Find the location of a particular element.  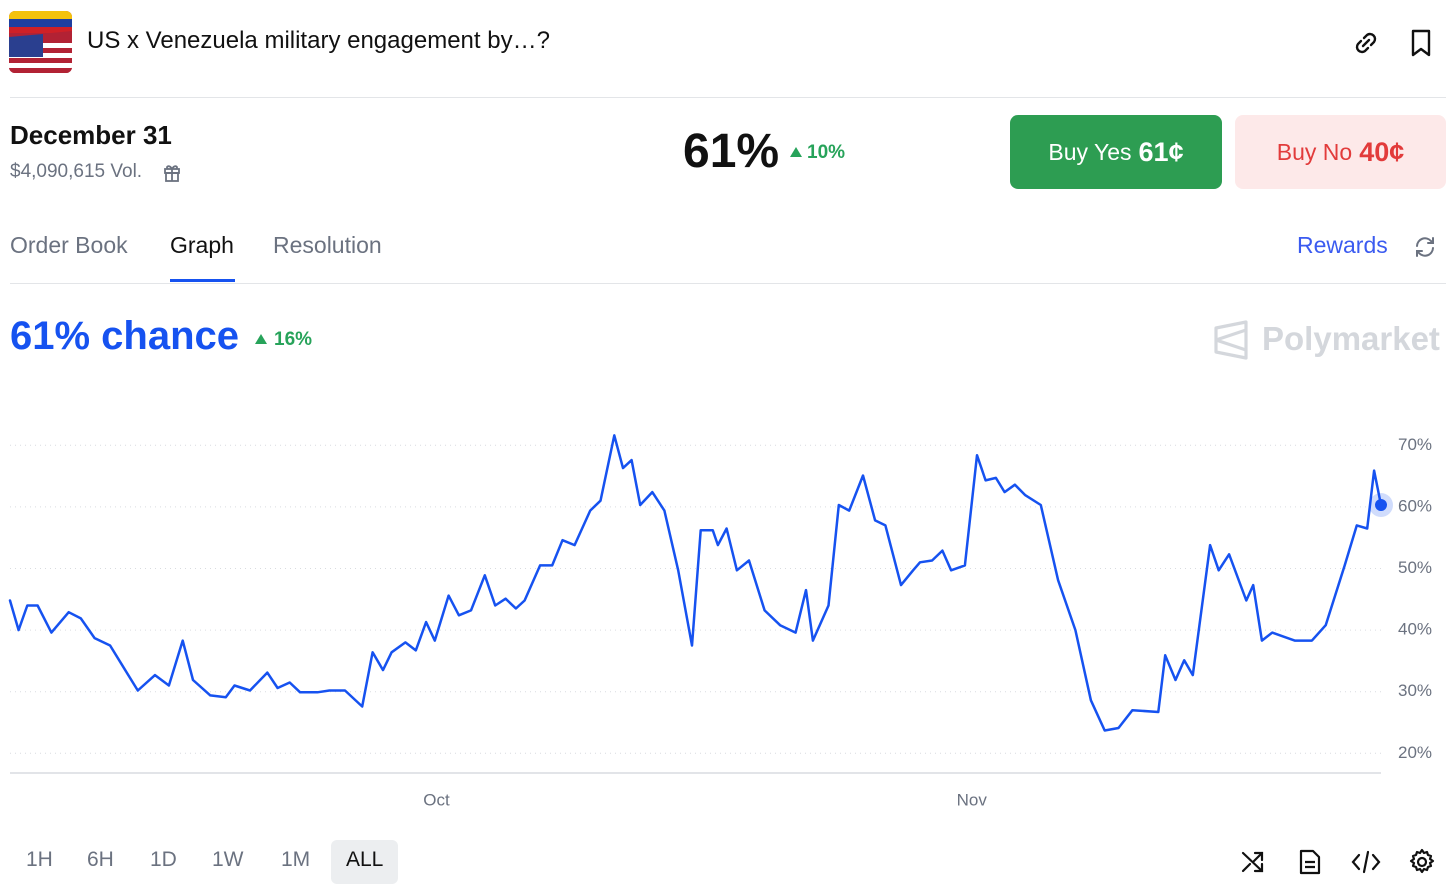

tab-underline is located at coordinates (202, 280).